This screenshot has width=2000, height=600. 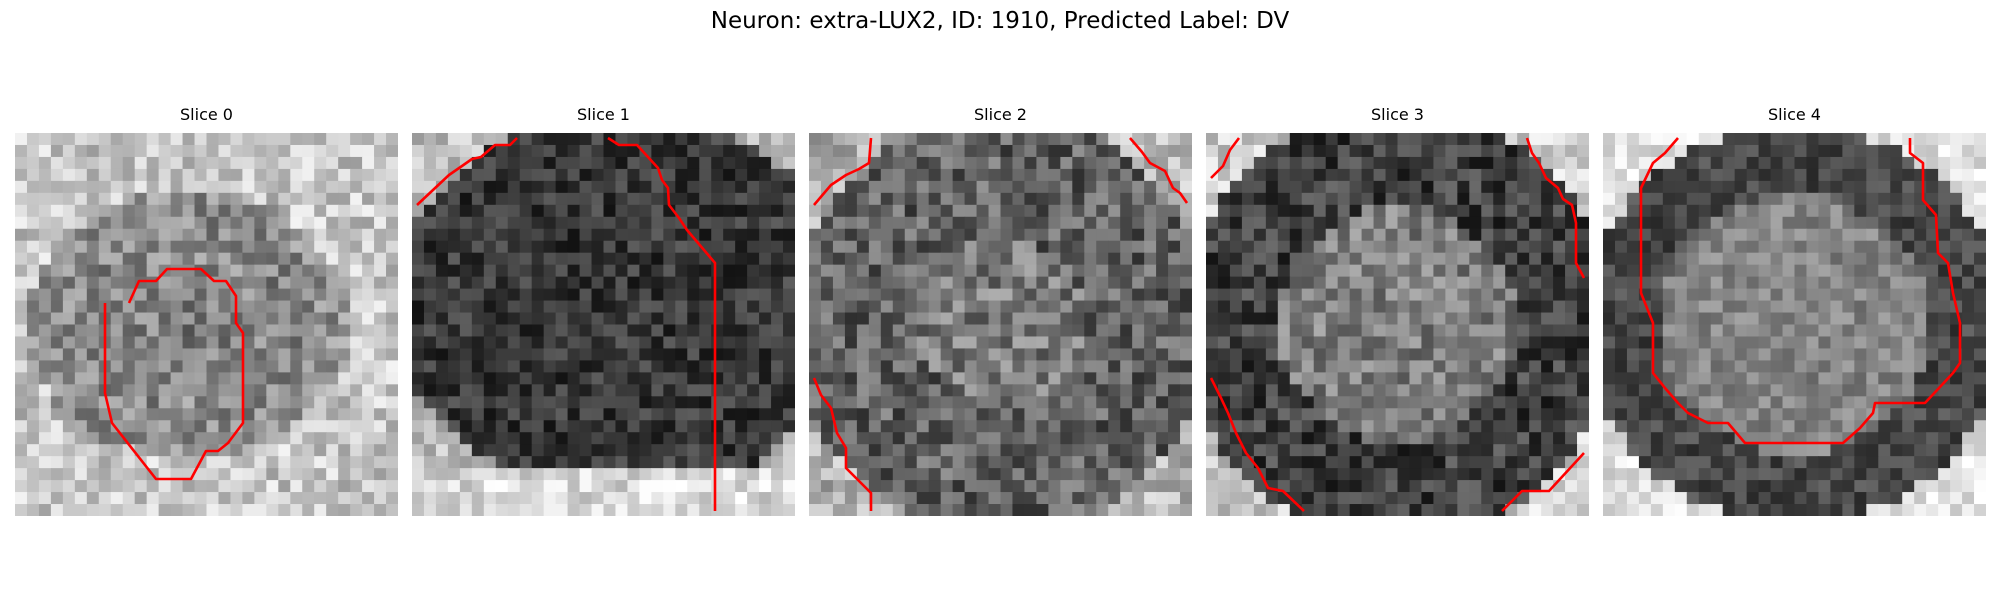 I want to click on slice-title: Slice 0, so click(x=206, y=114).